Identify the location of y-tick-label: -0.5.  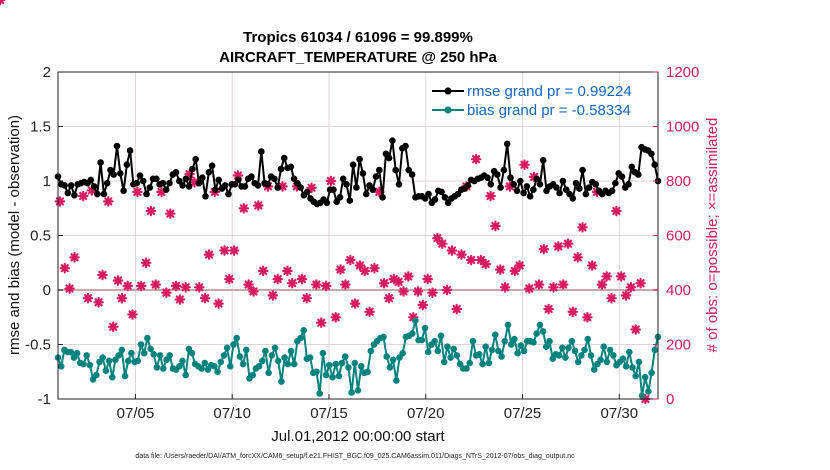
(38, 345).